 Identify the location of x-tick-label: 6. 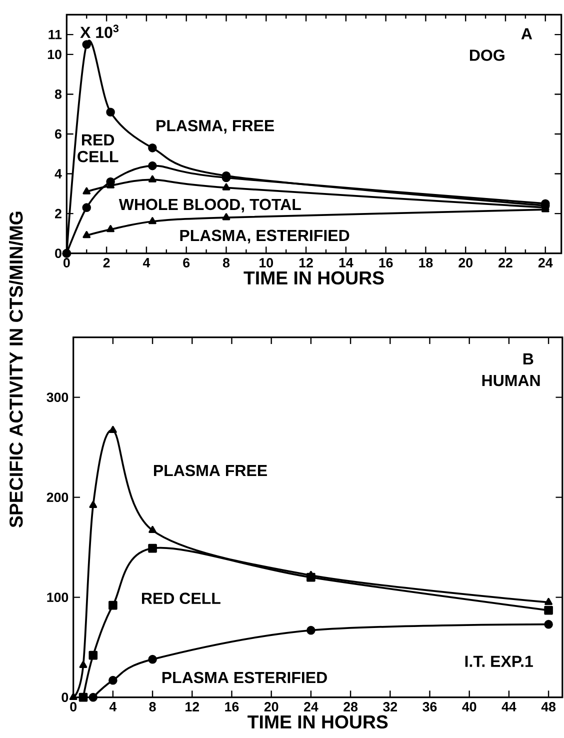
(186, 263).